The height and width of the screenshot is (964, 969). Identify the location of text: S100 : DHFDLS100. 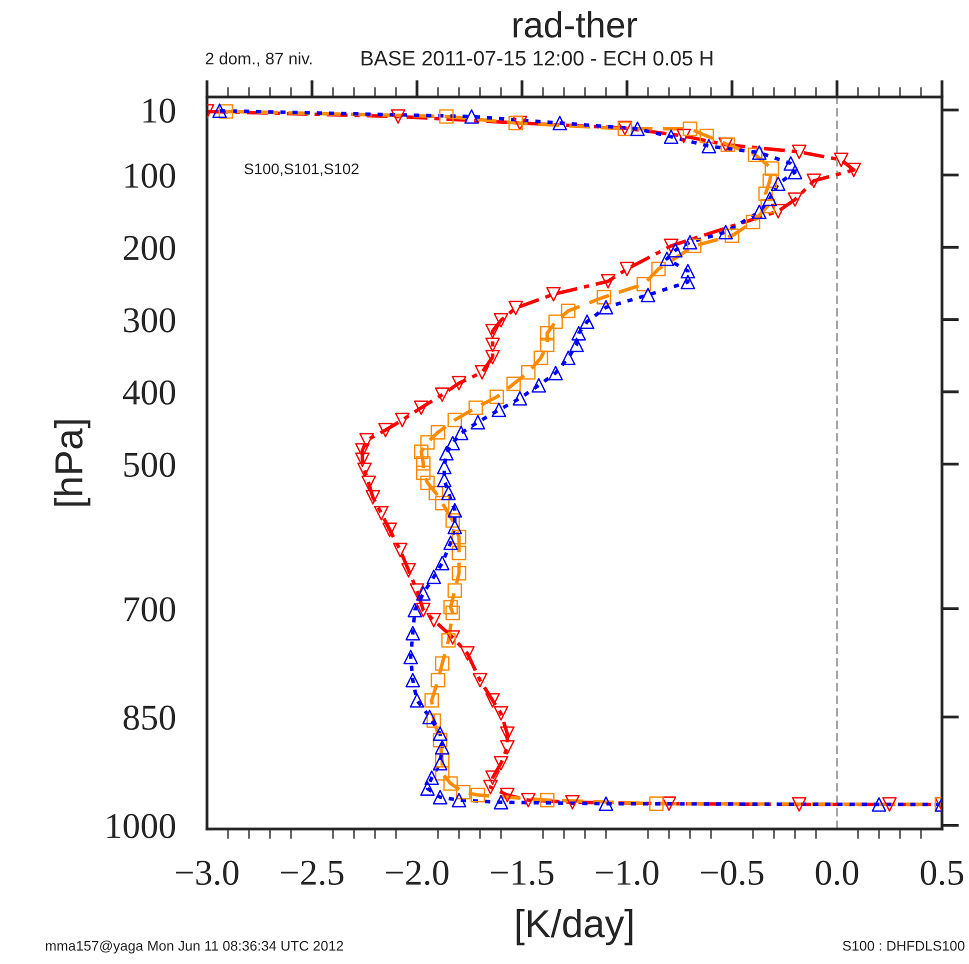
(903, 945).